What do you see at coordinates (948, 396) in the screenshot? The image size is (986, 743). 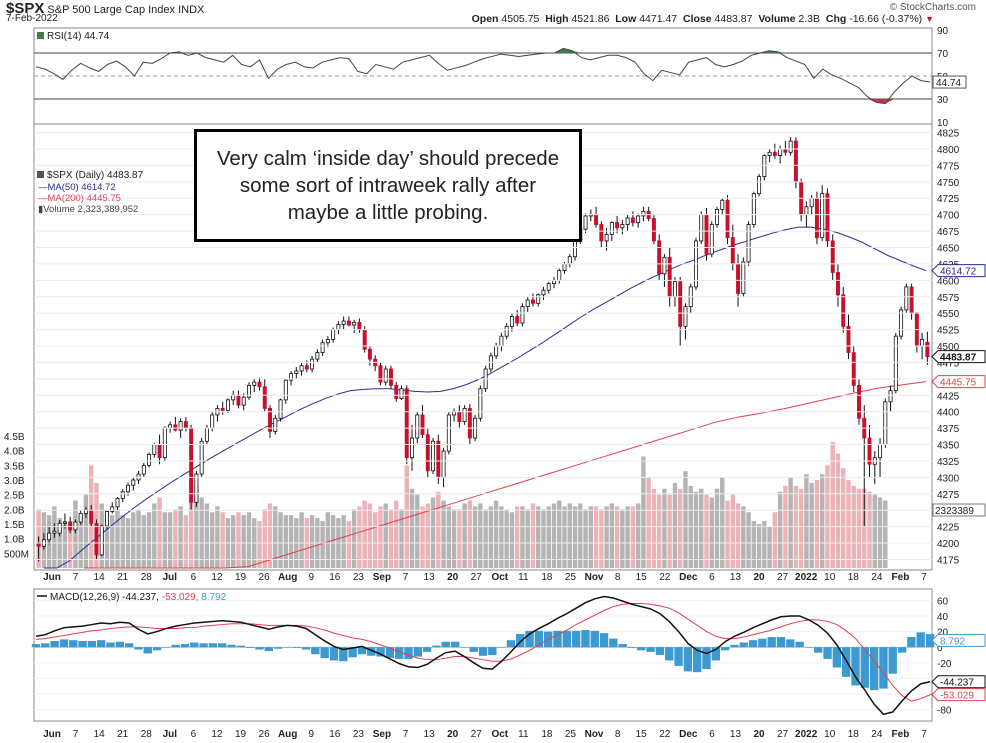 I see `price-tick-label: 4425` at bounding box center [948, 396].